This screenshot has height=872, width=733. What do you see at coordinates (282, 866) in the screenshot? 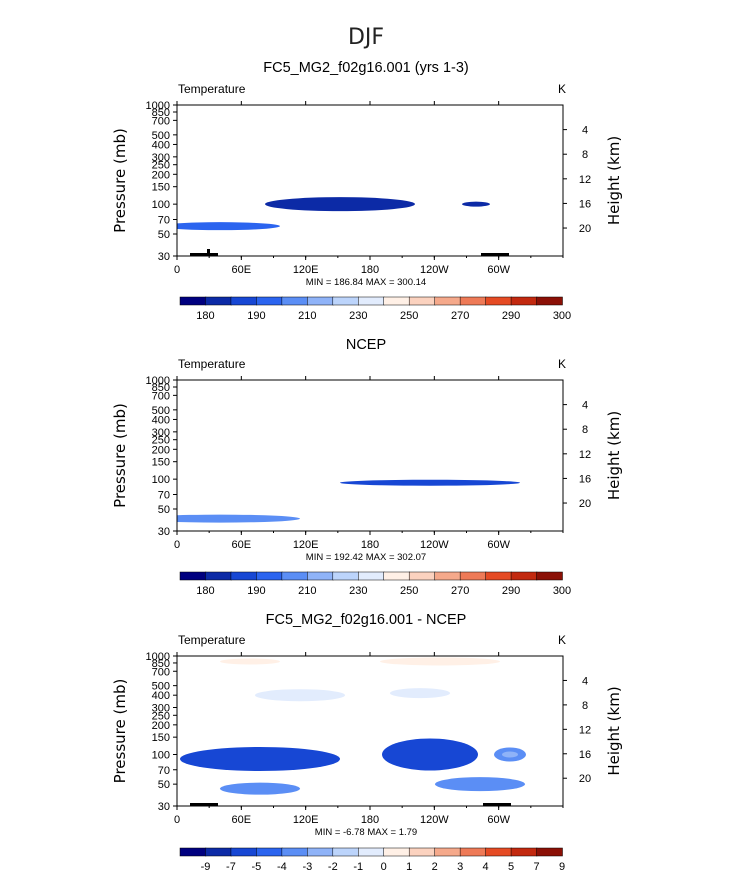
I see `panel3-colorbar-label-3: -4` at bounding box center [282, 866].